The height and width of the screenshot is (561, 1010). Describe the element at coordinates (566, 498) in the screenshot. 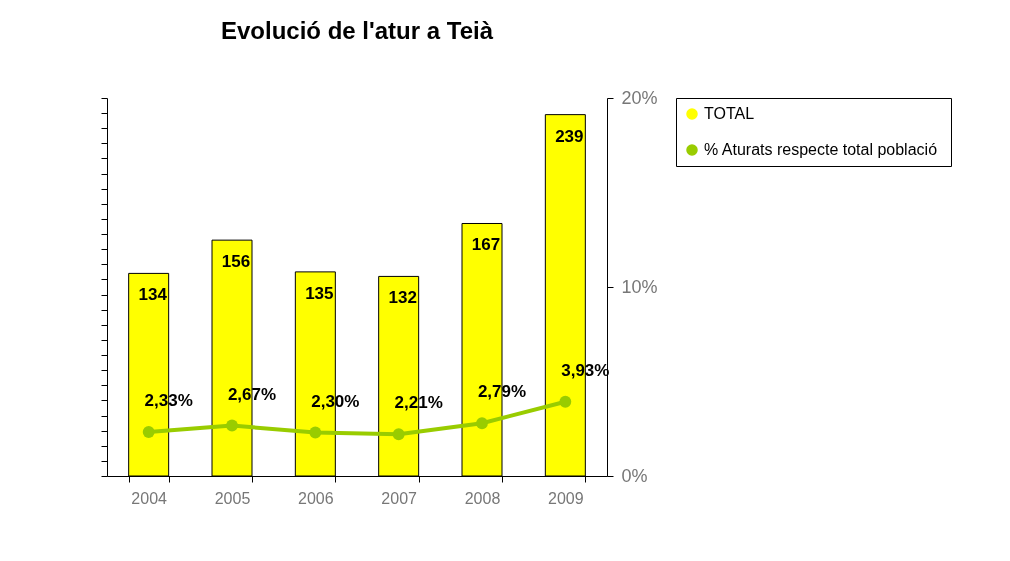

I see `x-tick-label: 2009` at that location.